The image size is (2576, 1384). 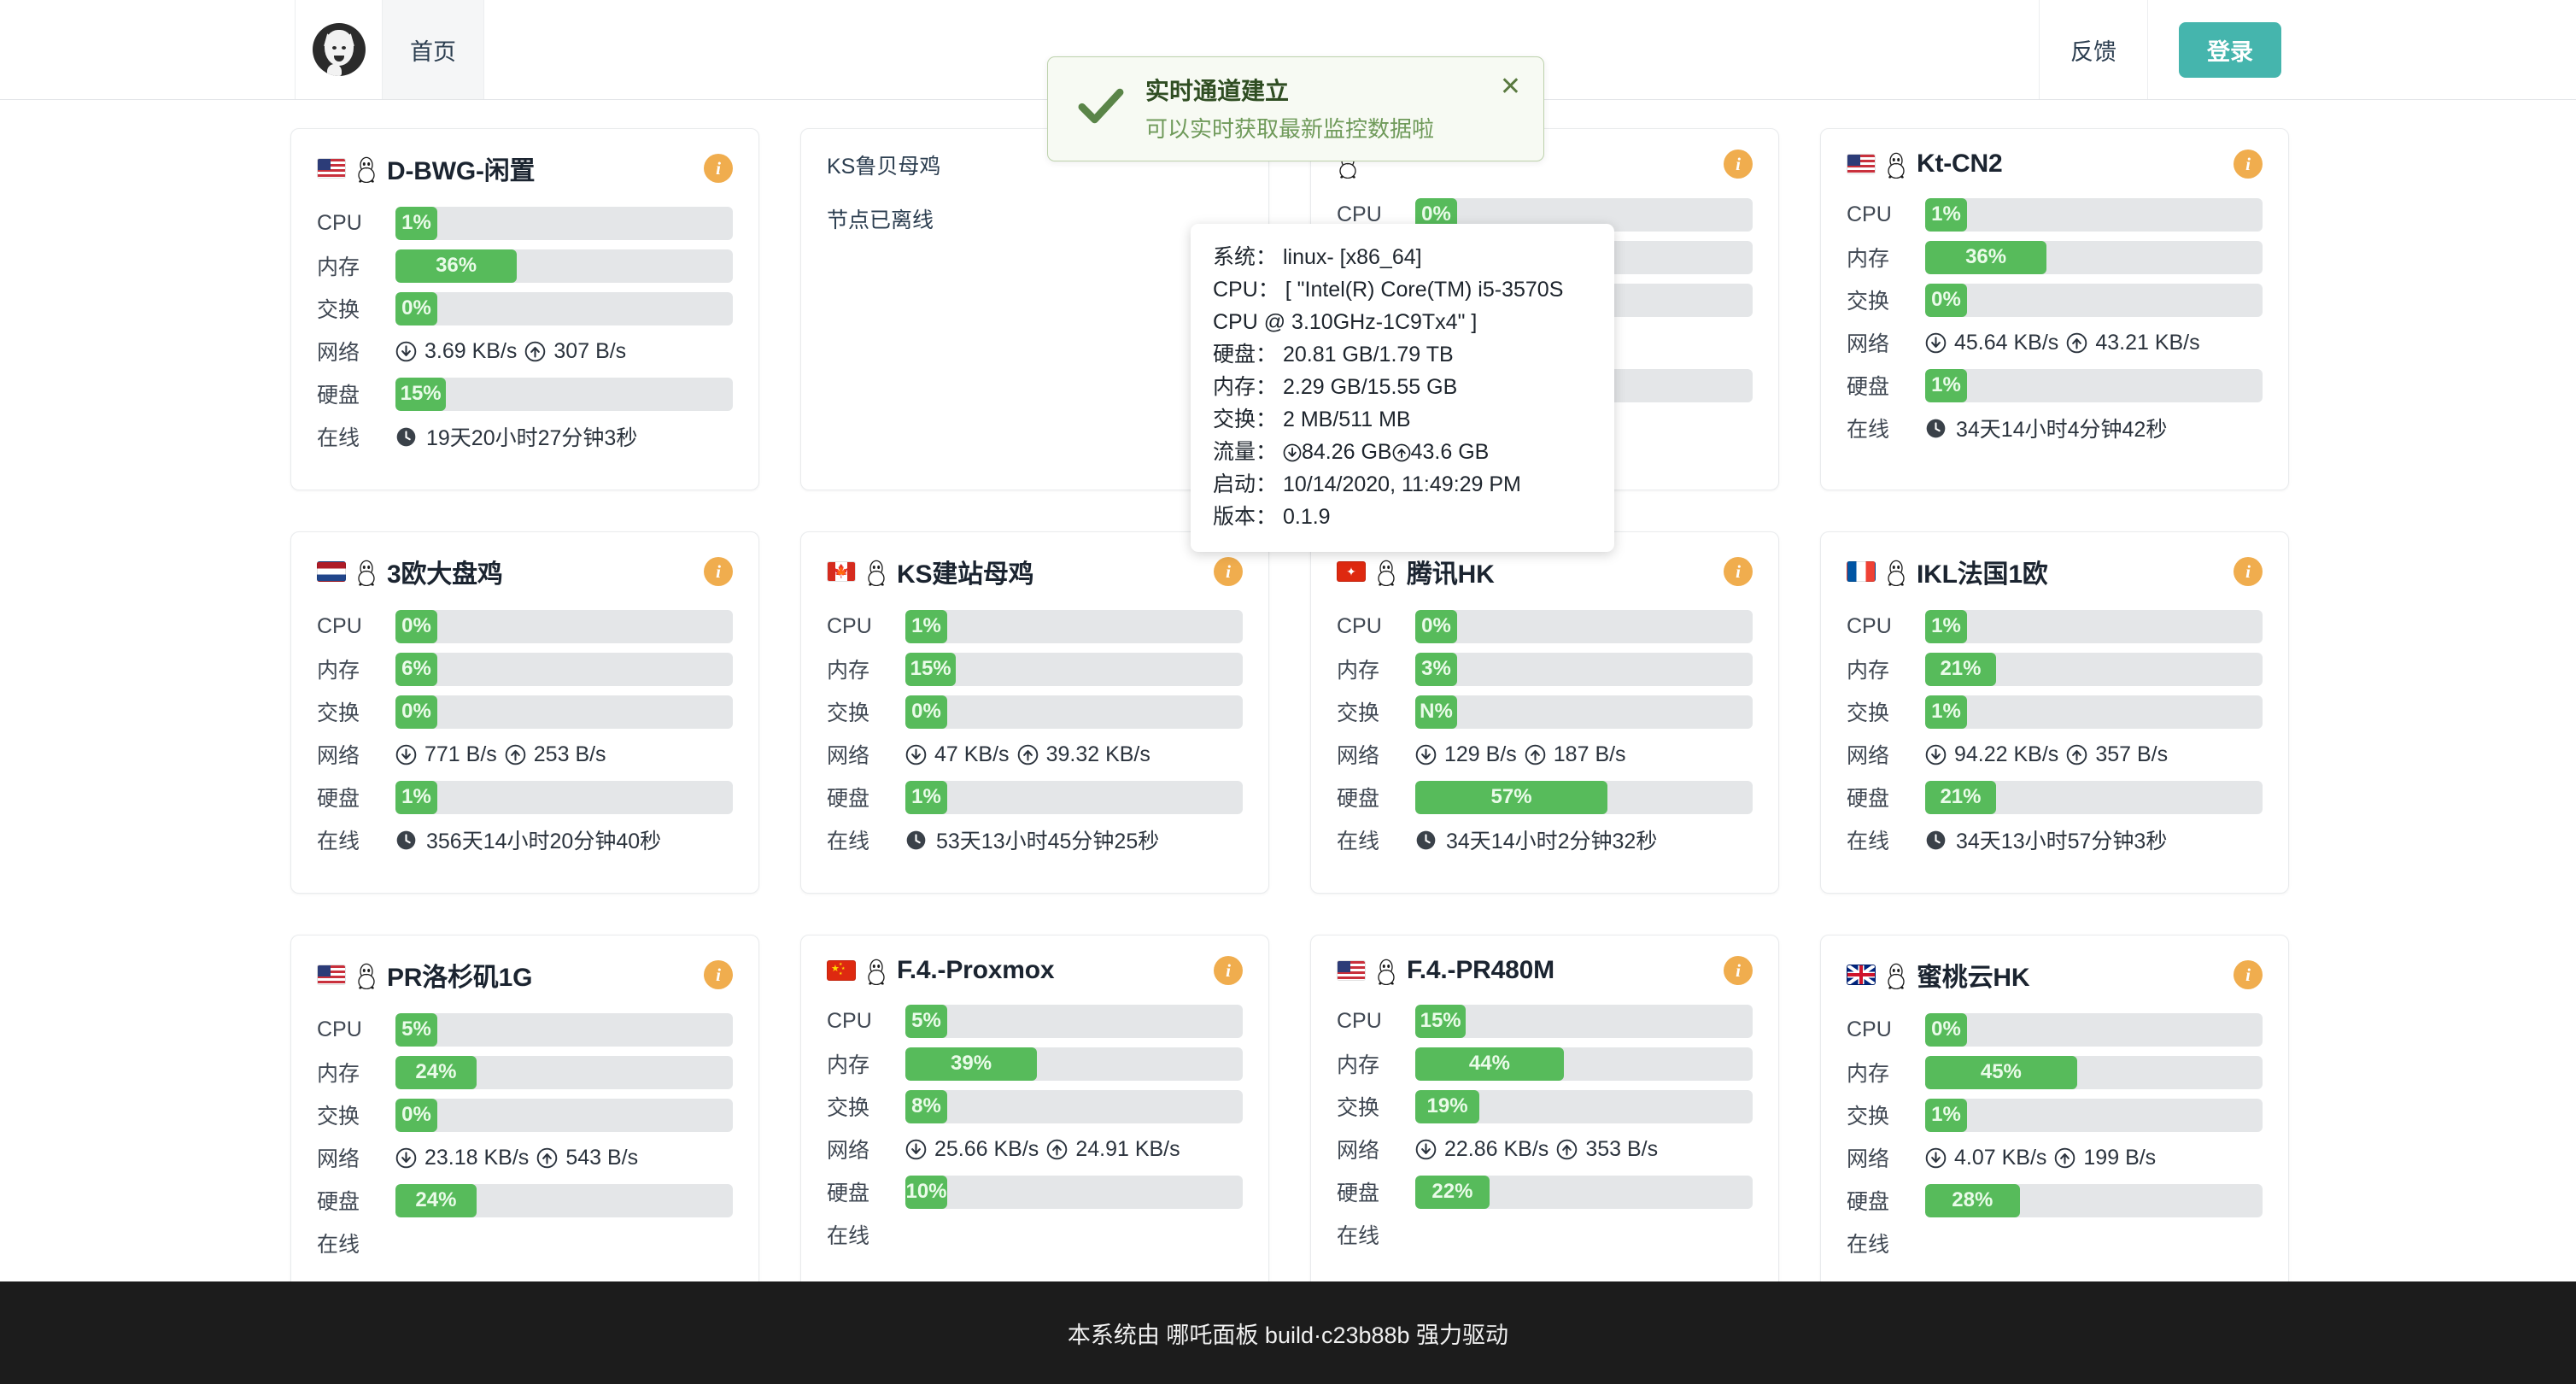 I want to click on metric-row-online: 在线 34天13小时57分钟3秒, so click(x=2055, y=840).